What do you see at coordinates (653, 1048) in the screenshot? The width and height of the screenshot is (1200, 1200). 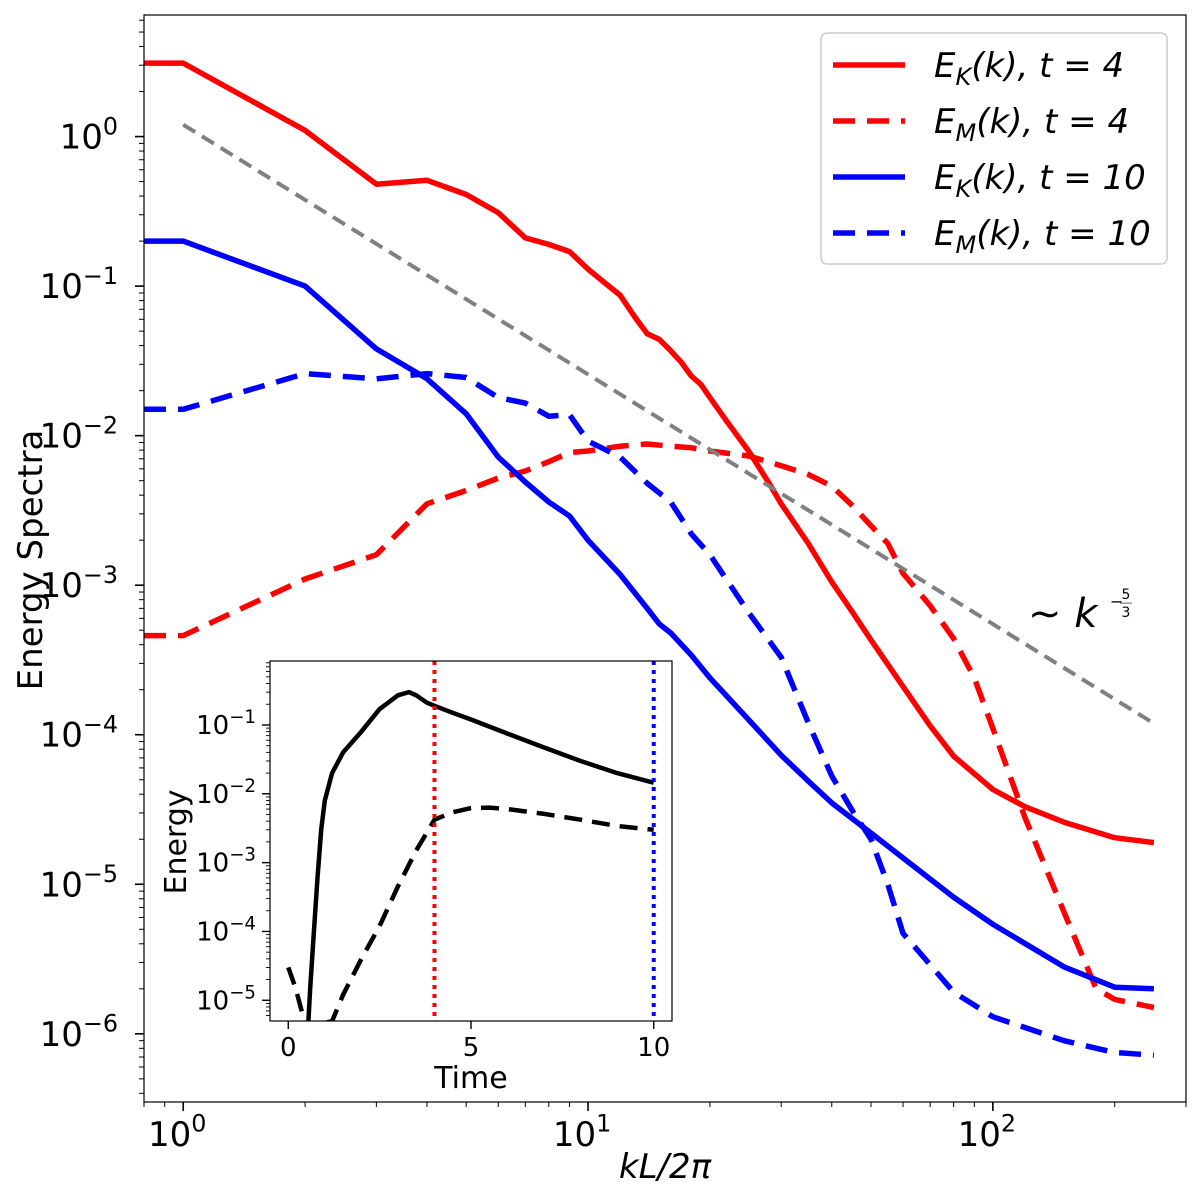 I see `inset-x-tick-label: 10` at bounding box center [653, 1048].